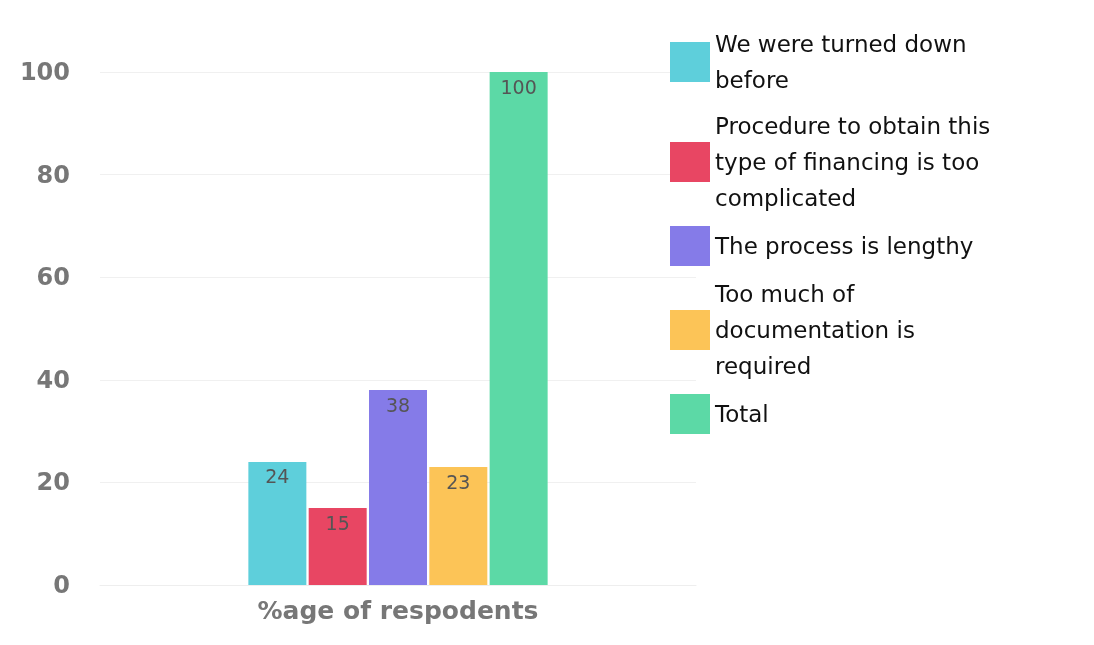 This screenshot has width=1094, height=645. What do you see at coordinates (44, 72) in the screenshot?
I see `y-tick-label: 100` at bounding box center [44, 72].